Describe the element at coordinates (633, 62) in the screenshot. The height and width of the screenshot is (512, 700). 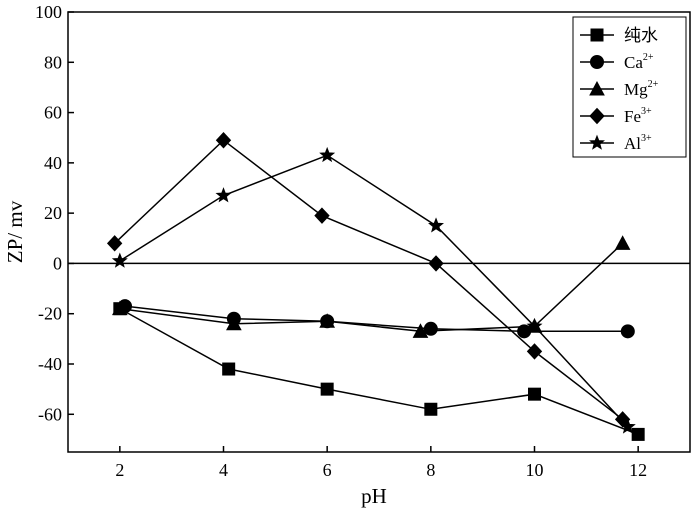
I see `legend-label-base: Ca` at that location.